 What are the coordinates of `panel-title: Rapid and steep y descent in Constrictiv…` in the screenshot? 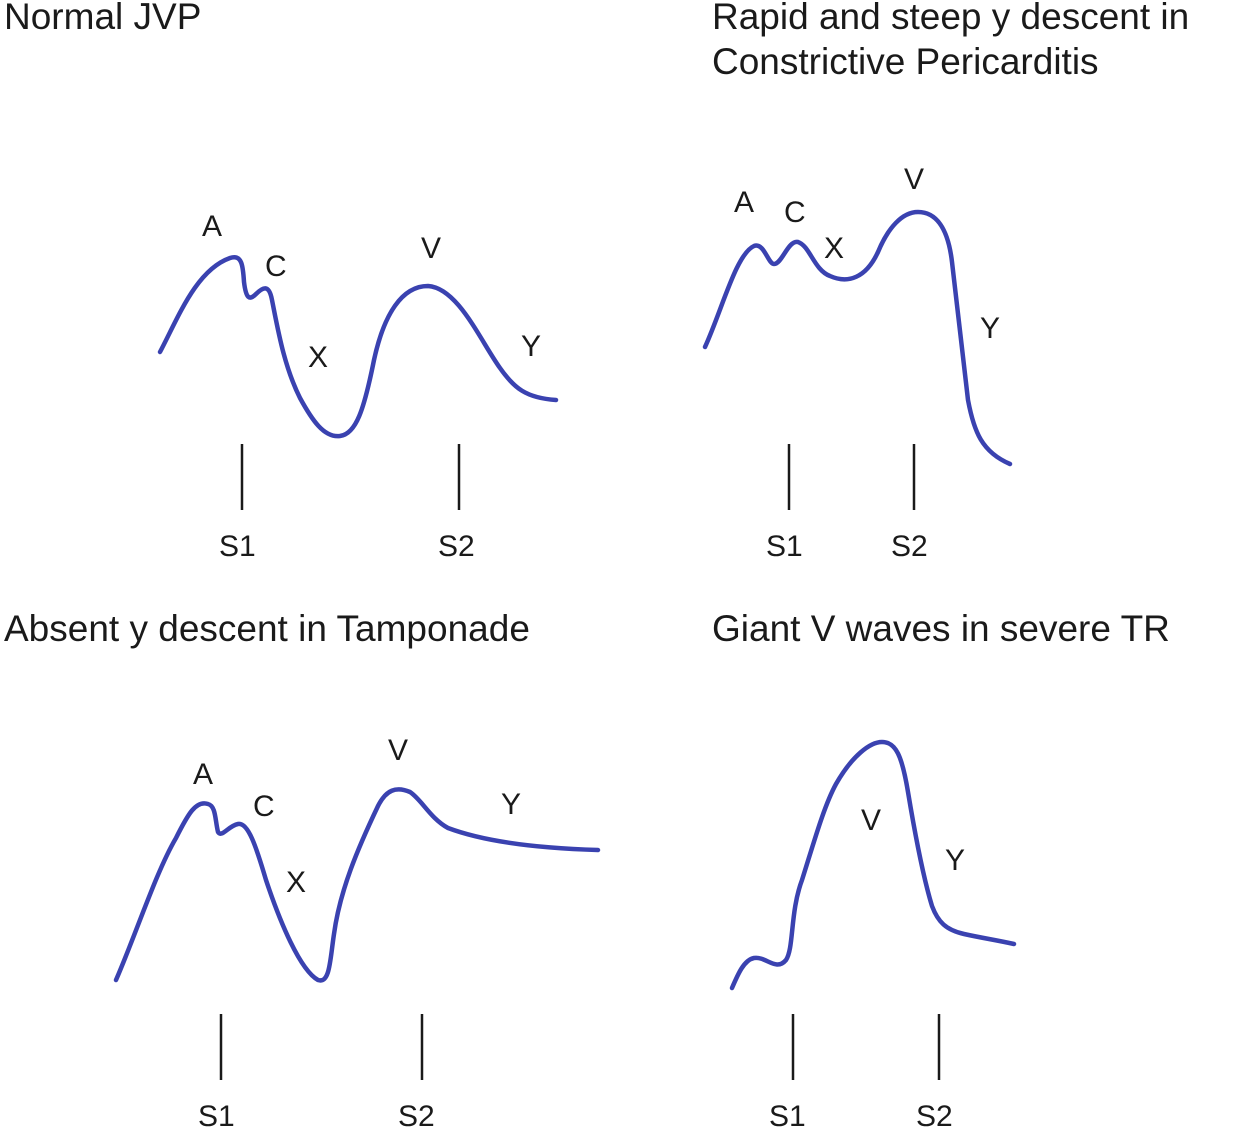 It's located at (950, 42).